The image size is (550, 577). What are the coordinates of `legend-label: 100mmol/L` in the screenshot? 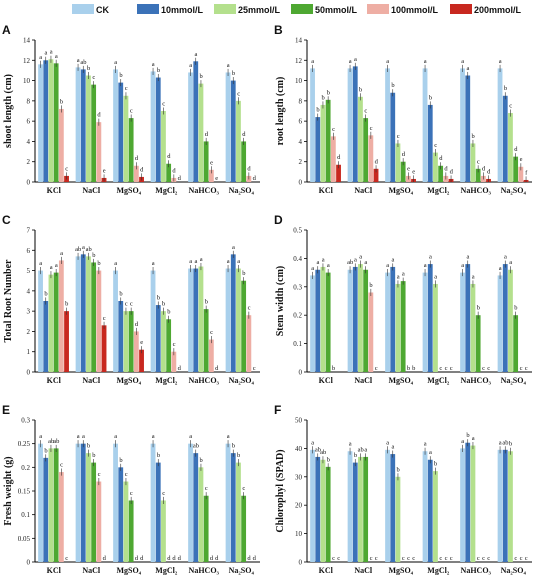 It's located at (415, 10).